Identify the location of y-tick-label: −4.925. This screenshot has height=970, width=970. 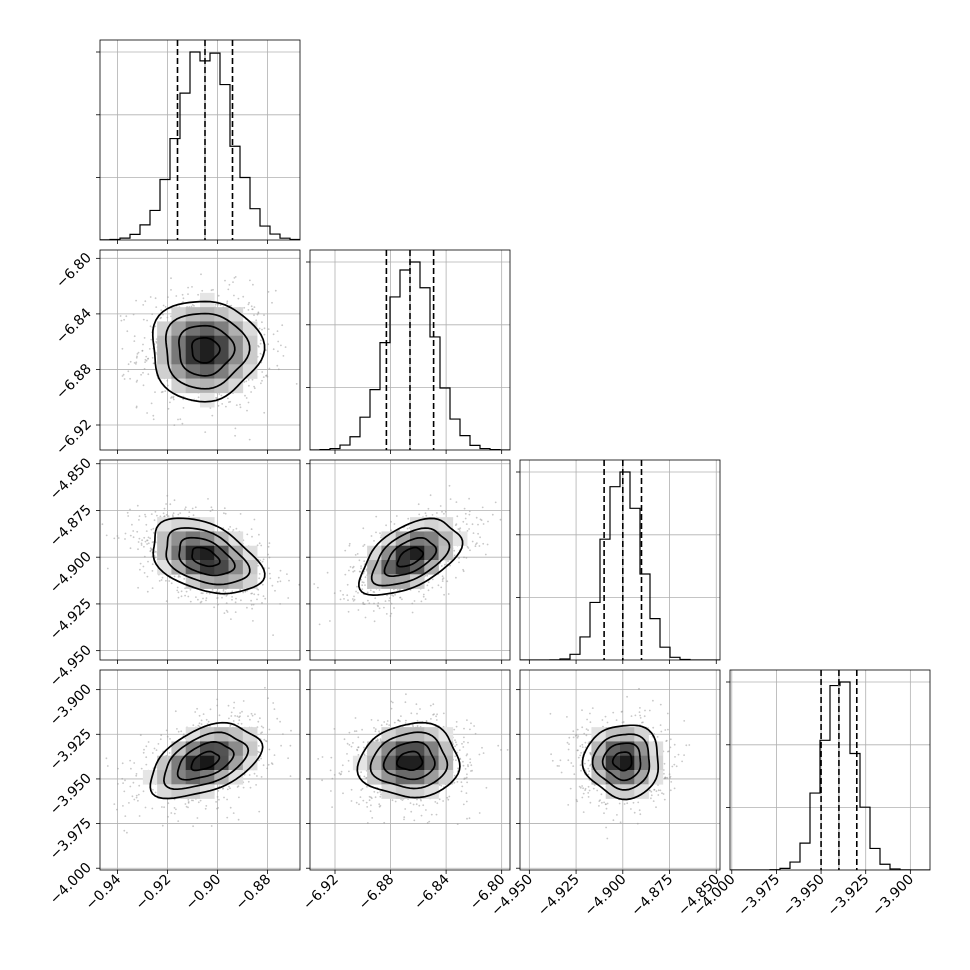
(71, 619).